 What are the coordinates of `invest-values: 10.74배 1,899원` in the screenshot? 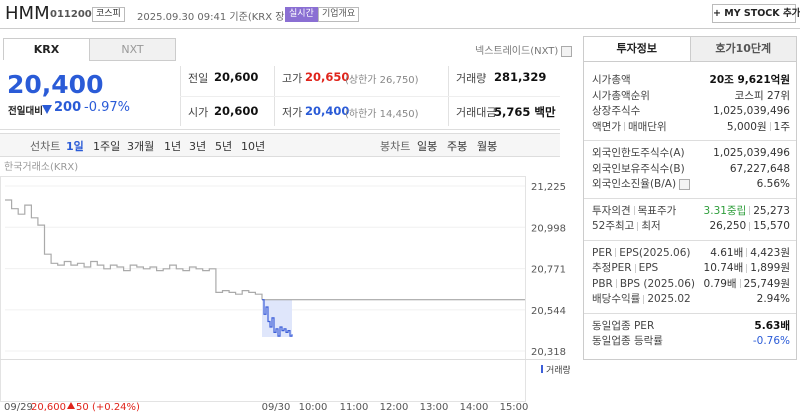 It's located at (747, 269).